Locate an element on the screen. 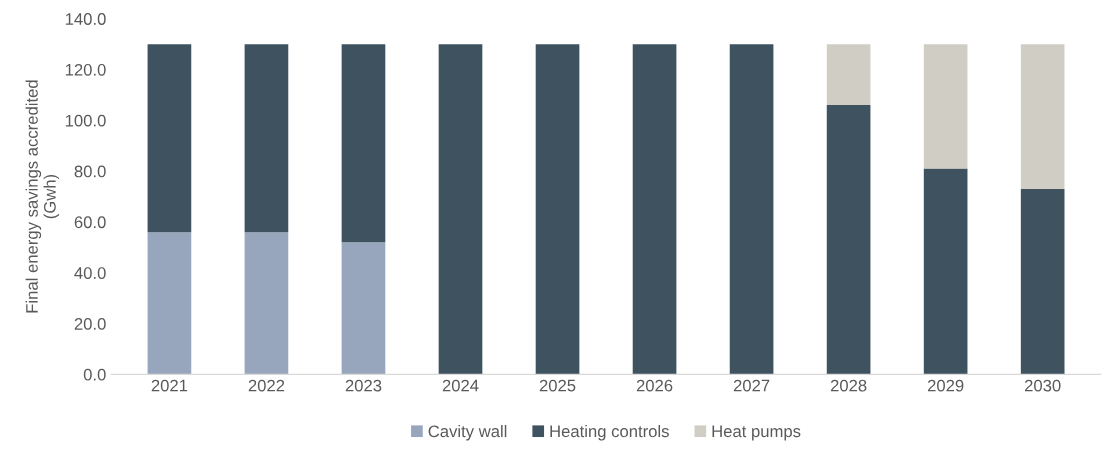  y-axis-title: Final energy savings accredited (Gwh) is located at coordinates (42, 196).